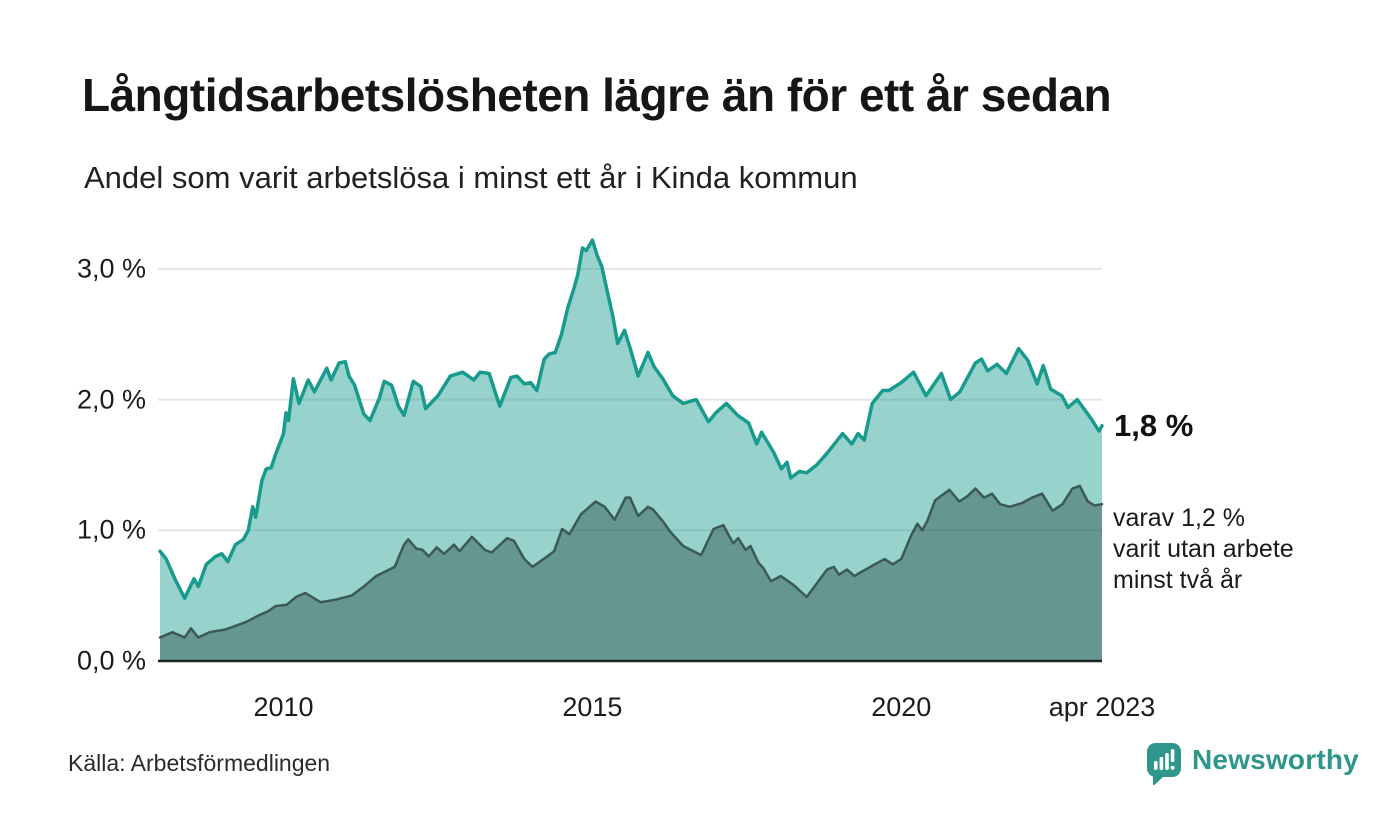  What do you see at coordinates (1164, 764) in the screenshot?
I see `newsworthy-bubble-chart-icon` at bounding box center [1164, 764].